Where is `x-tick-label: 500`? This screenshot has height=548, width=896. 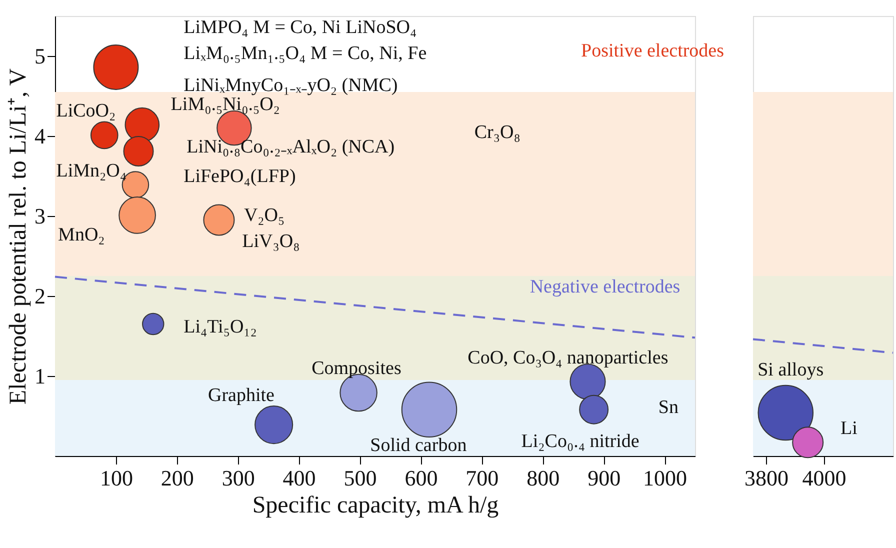 x-tick-label: 500 is located at coordinates (360, 478).